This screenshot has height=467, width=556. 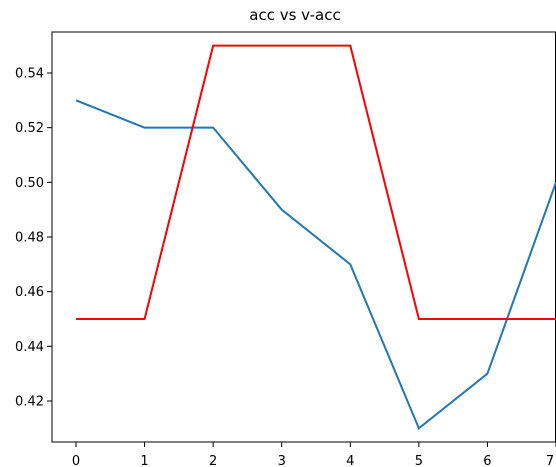 I want to click on x-tick-label: 1, so click(x=144, y=460).